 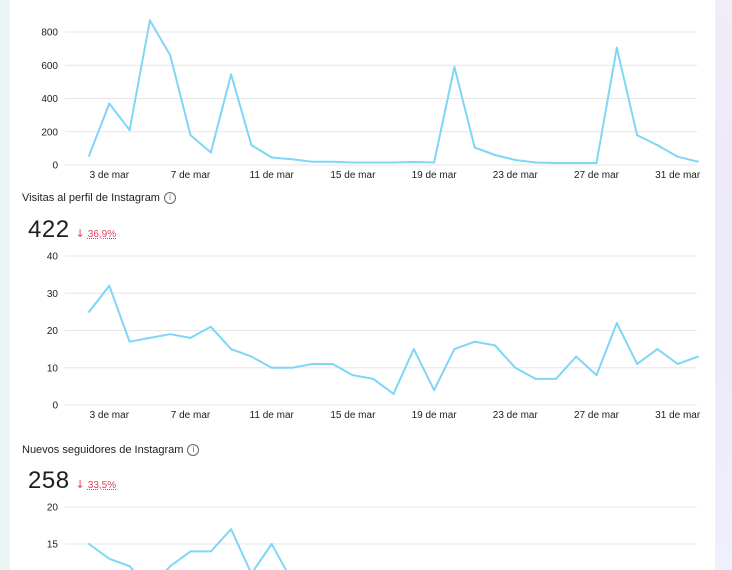 I want to click on metric-value: 422, so click(x=49, y=229).